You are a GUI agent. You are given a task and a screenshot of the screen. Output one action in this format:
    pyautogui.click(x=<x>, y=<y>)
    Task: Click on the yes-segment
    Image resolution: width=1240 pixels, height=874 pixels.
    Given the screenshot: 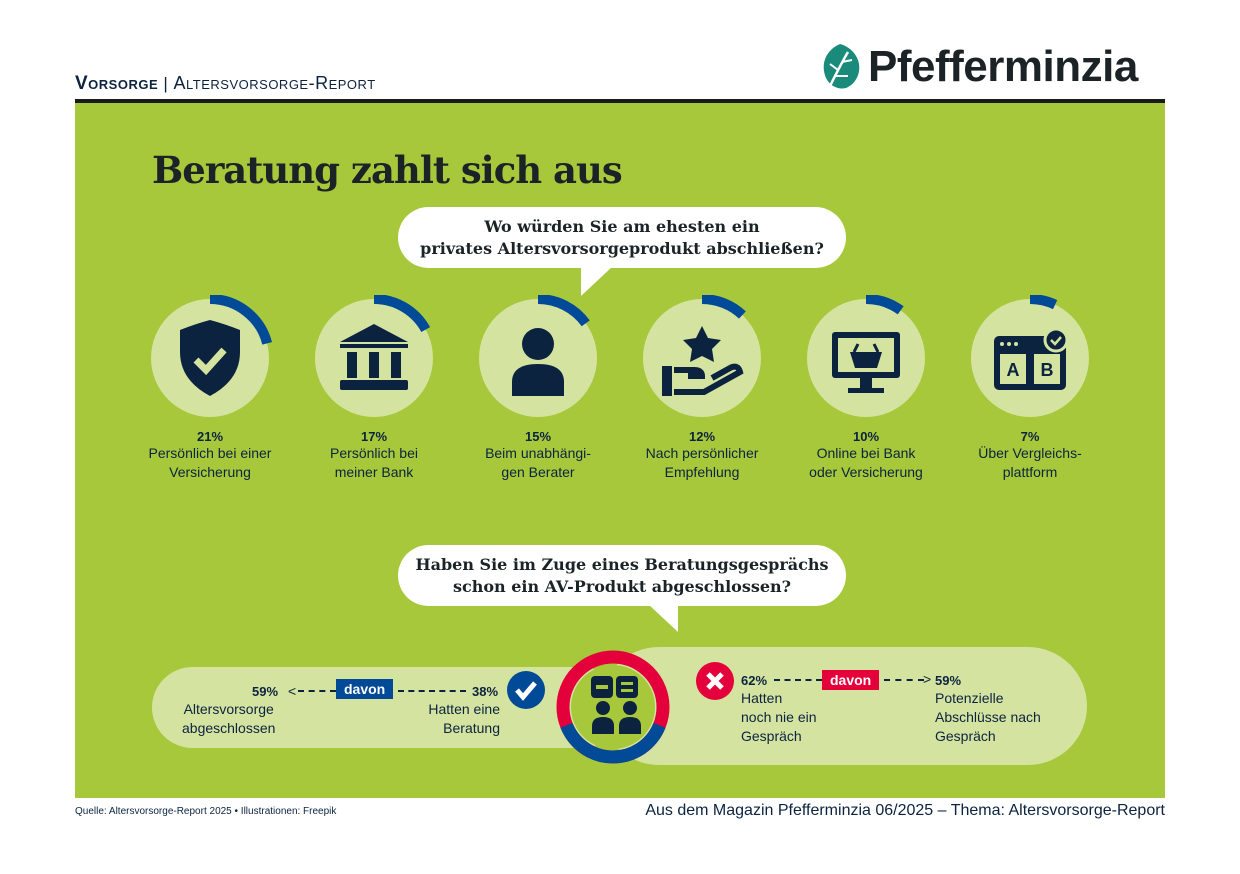 What is the action you would take?
    pyautogui.click(x=613, y=743)
    